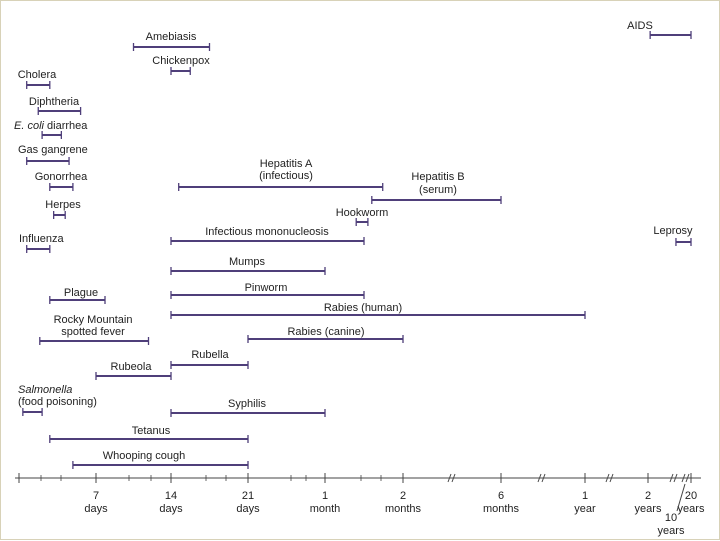 The image size is (720, 541). I want to click on tick-label-value: 21, so click(248, 496).